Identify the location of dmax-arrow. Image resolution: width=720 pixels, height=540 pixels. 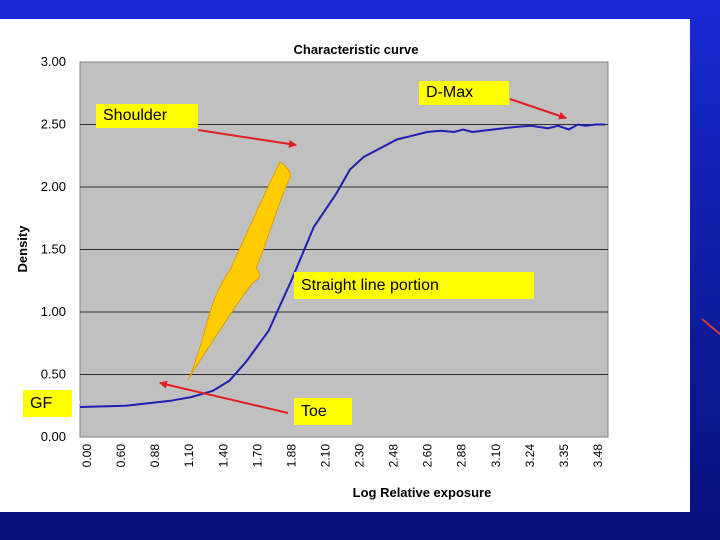
(538, 109).